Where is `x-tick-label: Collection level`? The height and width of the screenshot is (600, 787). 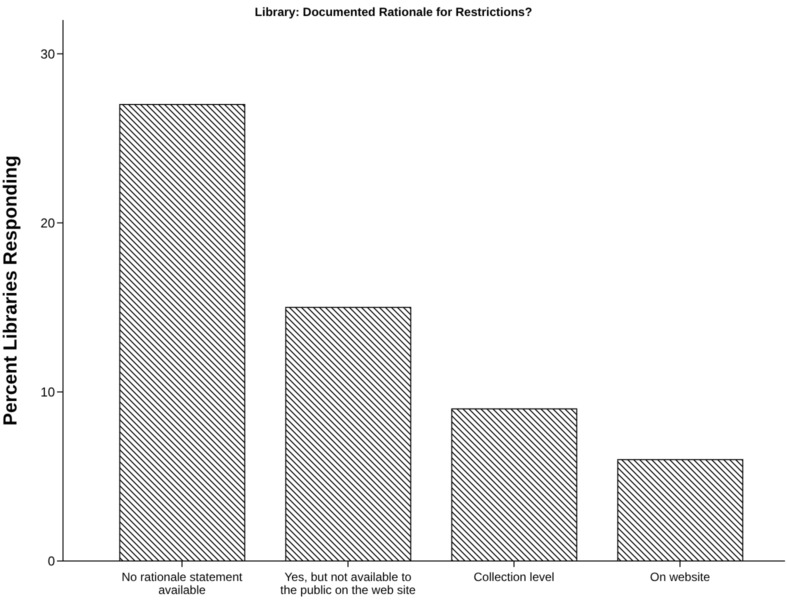
x-tick-label: Collection level is located at coordinates (514, 577).